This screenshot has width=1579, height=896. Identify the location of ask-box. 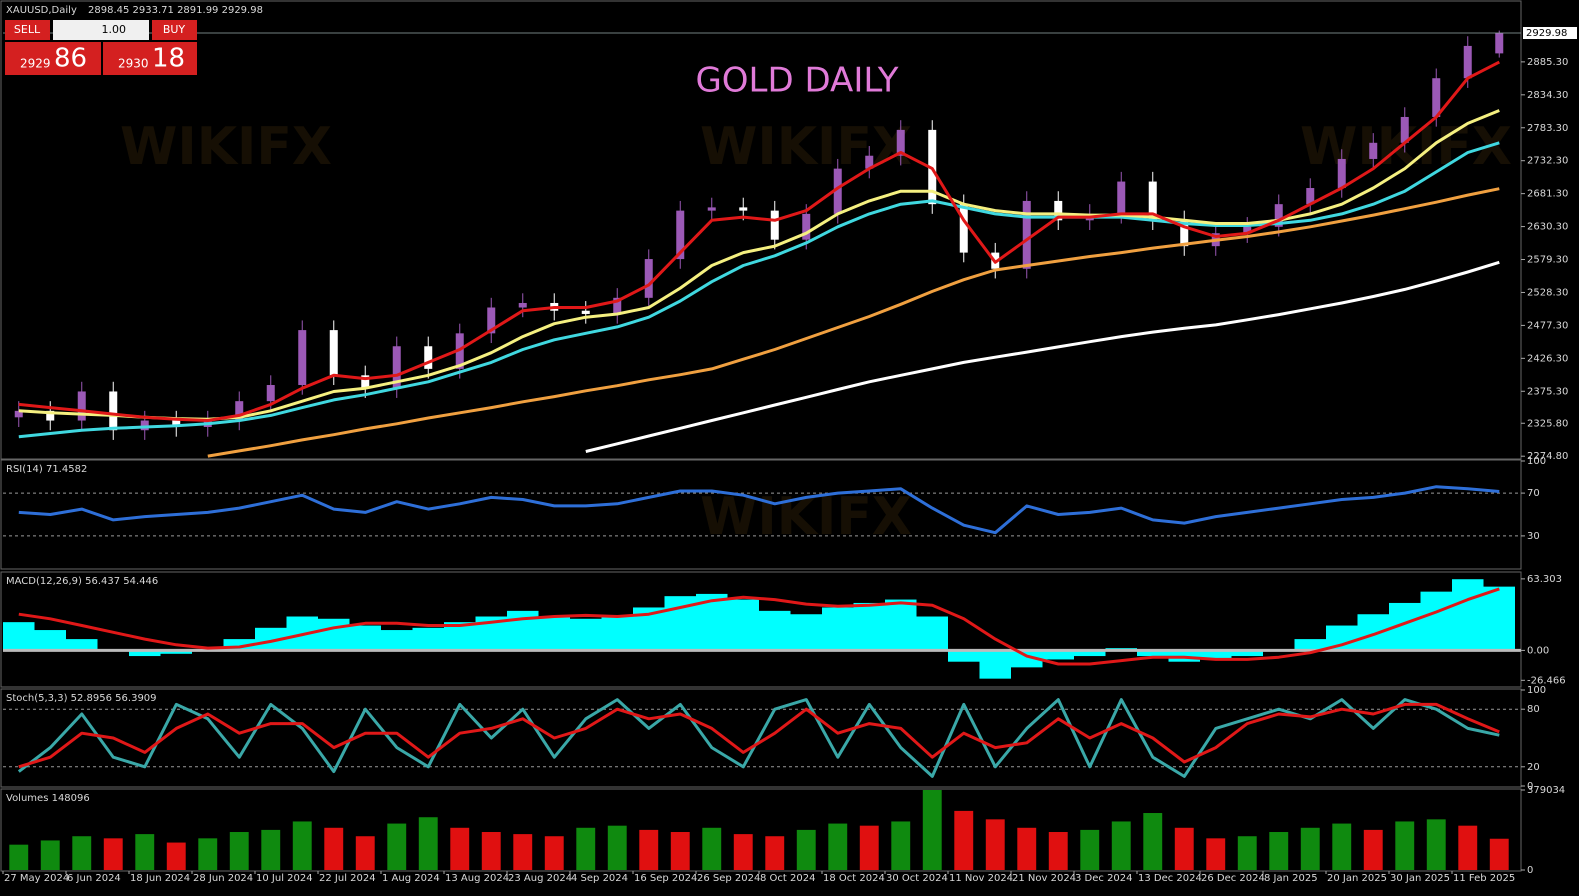
(150, 58).